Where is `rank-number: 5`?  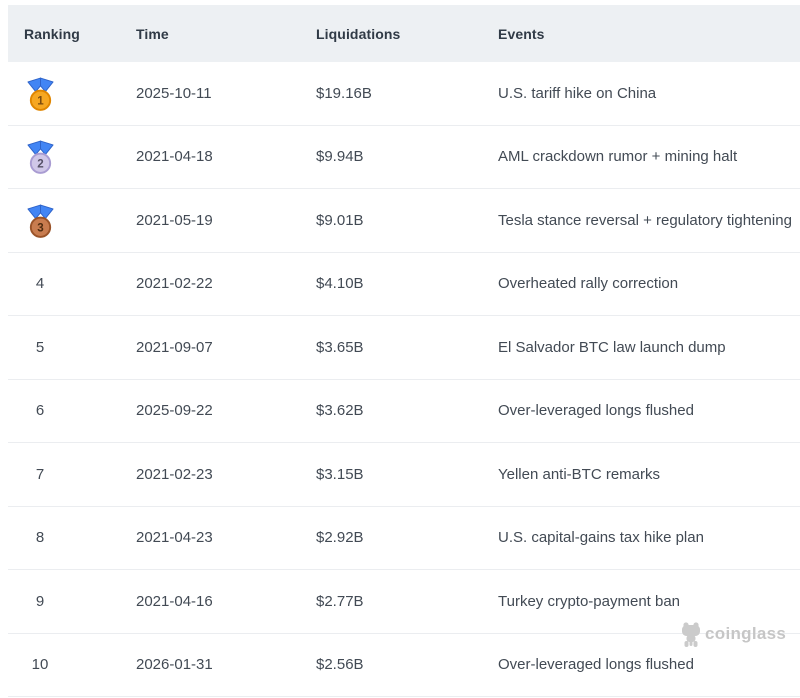
rank-number: 5 is located at coordinates (40, 347).